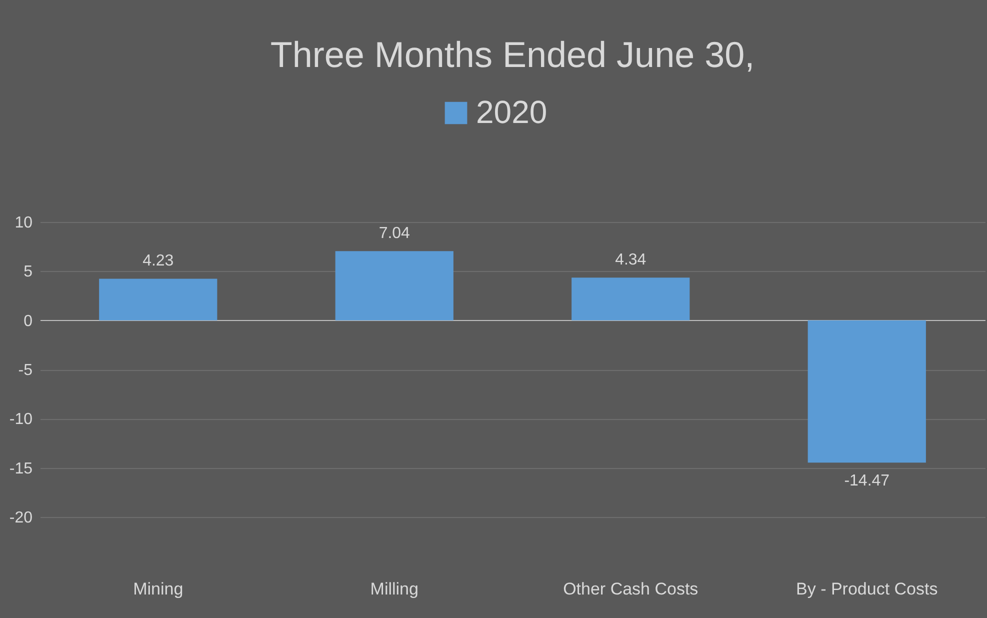 This screenshot has height=618, width=987. What do you see at coordinates (25, 370) in the screenshot?
I see `y-tick-label: -5` at bounding box center [25, 370].